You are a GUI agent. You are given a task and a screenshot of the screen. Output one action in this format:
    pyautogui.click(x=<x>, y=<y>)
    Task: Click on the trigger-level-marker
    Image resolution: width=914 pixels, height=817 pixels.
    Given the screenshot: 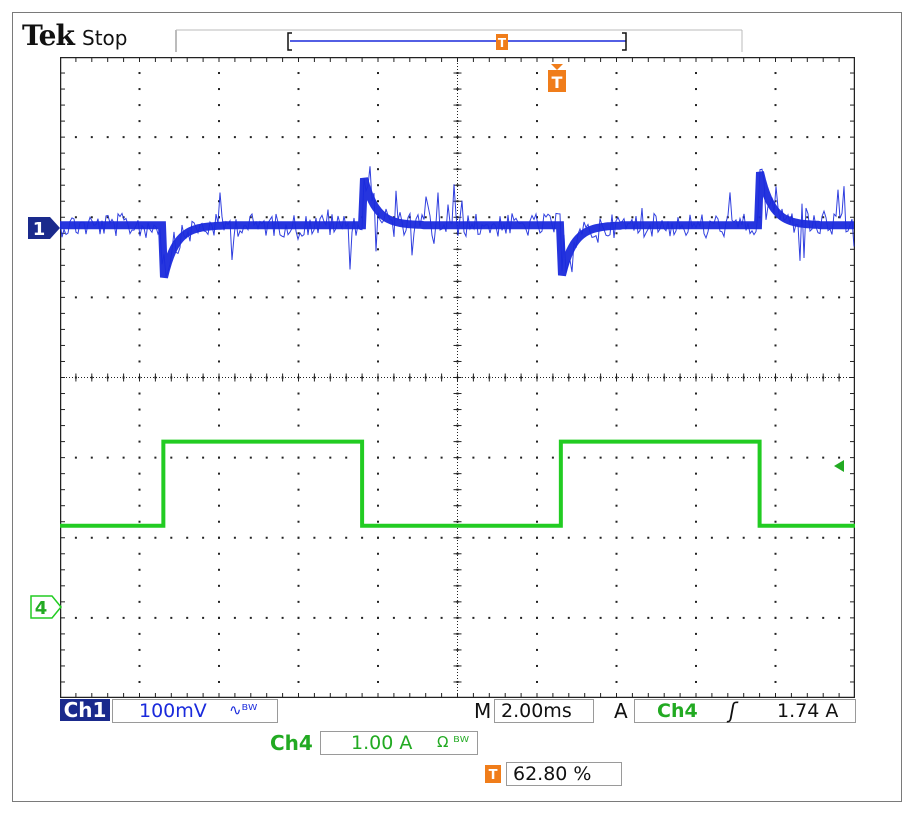 What is the action you would take?
    pyautogui.click(x=839, y=466)
    